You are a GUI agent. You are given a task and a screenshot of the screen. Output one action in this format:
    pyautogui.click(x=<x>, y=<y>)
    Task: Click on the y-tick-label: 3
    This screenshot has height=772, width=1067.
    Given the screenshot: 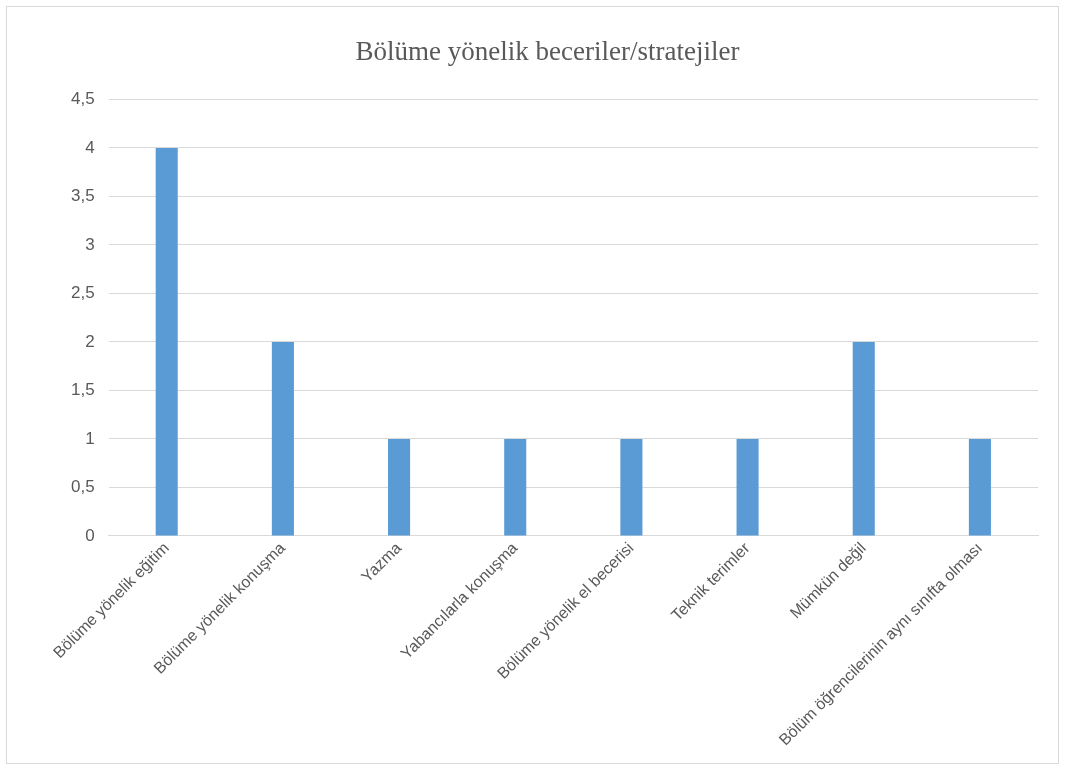 What is the action you would take?
    pyautogui.click(x=90, y=244)
    